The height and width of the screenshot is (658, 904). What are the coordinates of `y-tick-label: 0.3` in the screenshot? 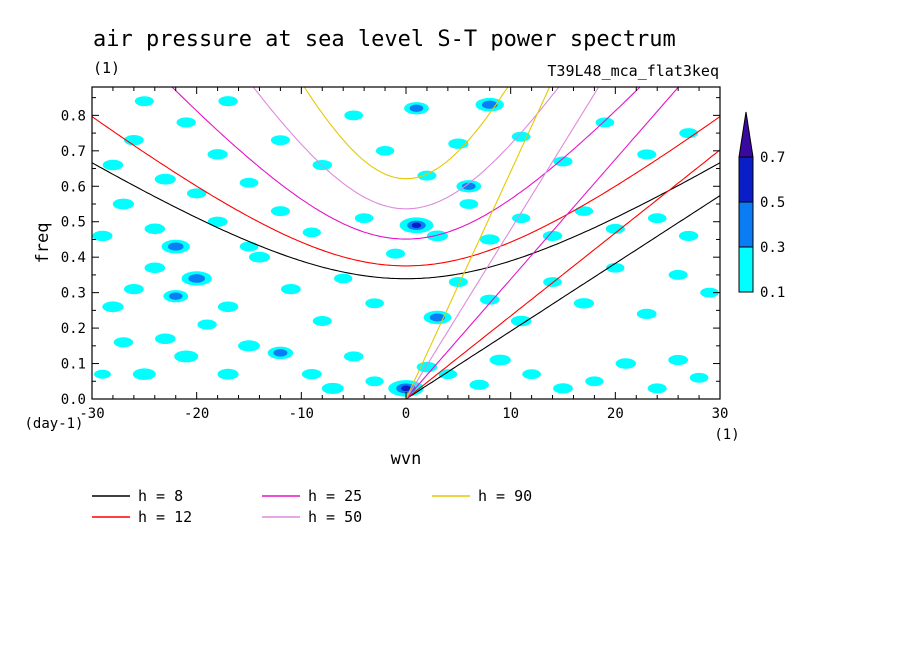 It's located at (73, 294).